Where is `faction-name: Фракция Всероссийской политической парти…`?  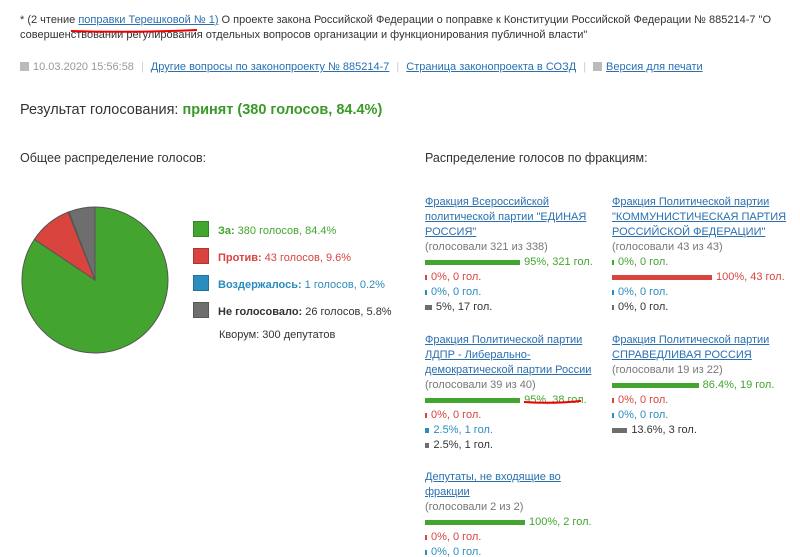
faction-name: Фракция Всероссийской политической парти… is located at coordinates (506, 217).